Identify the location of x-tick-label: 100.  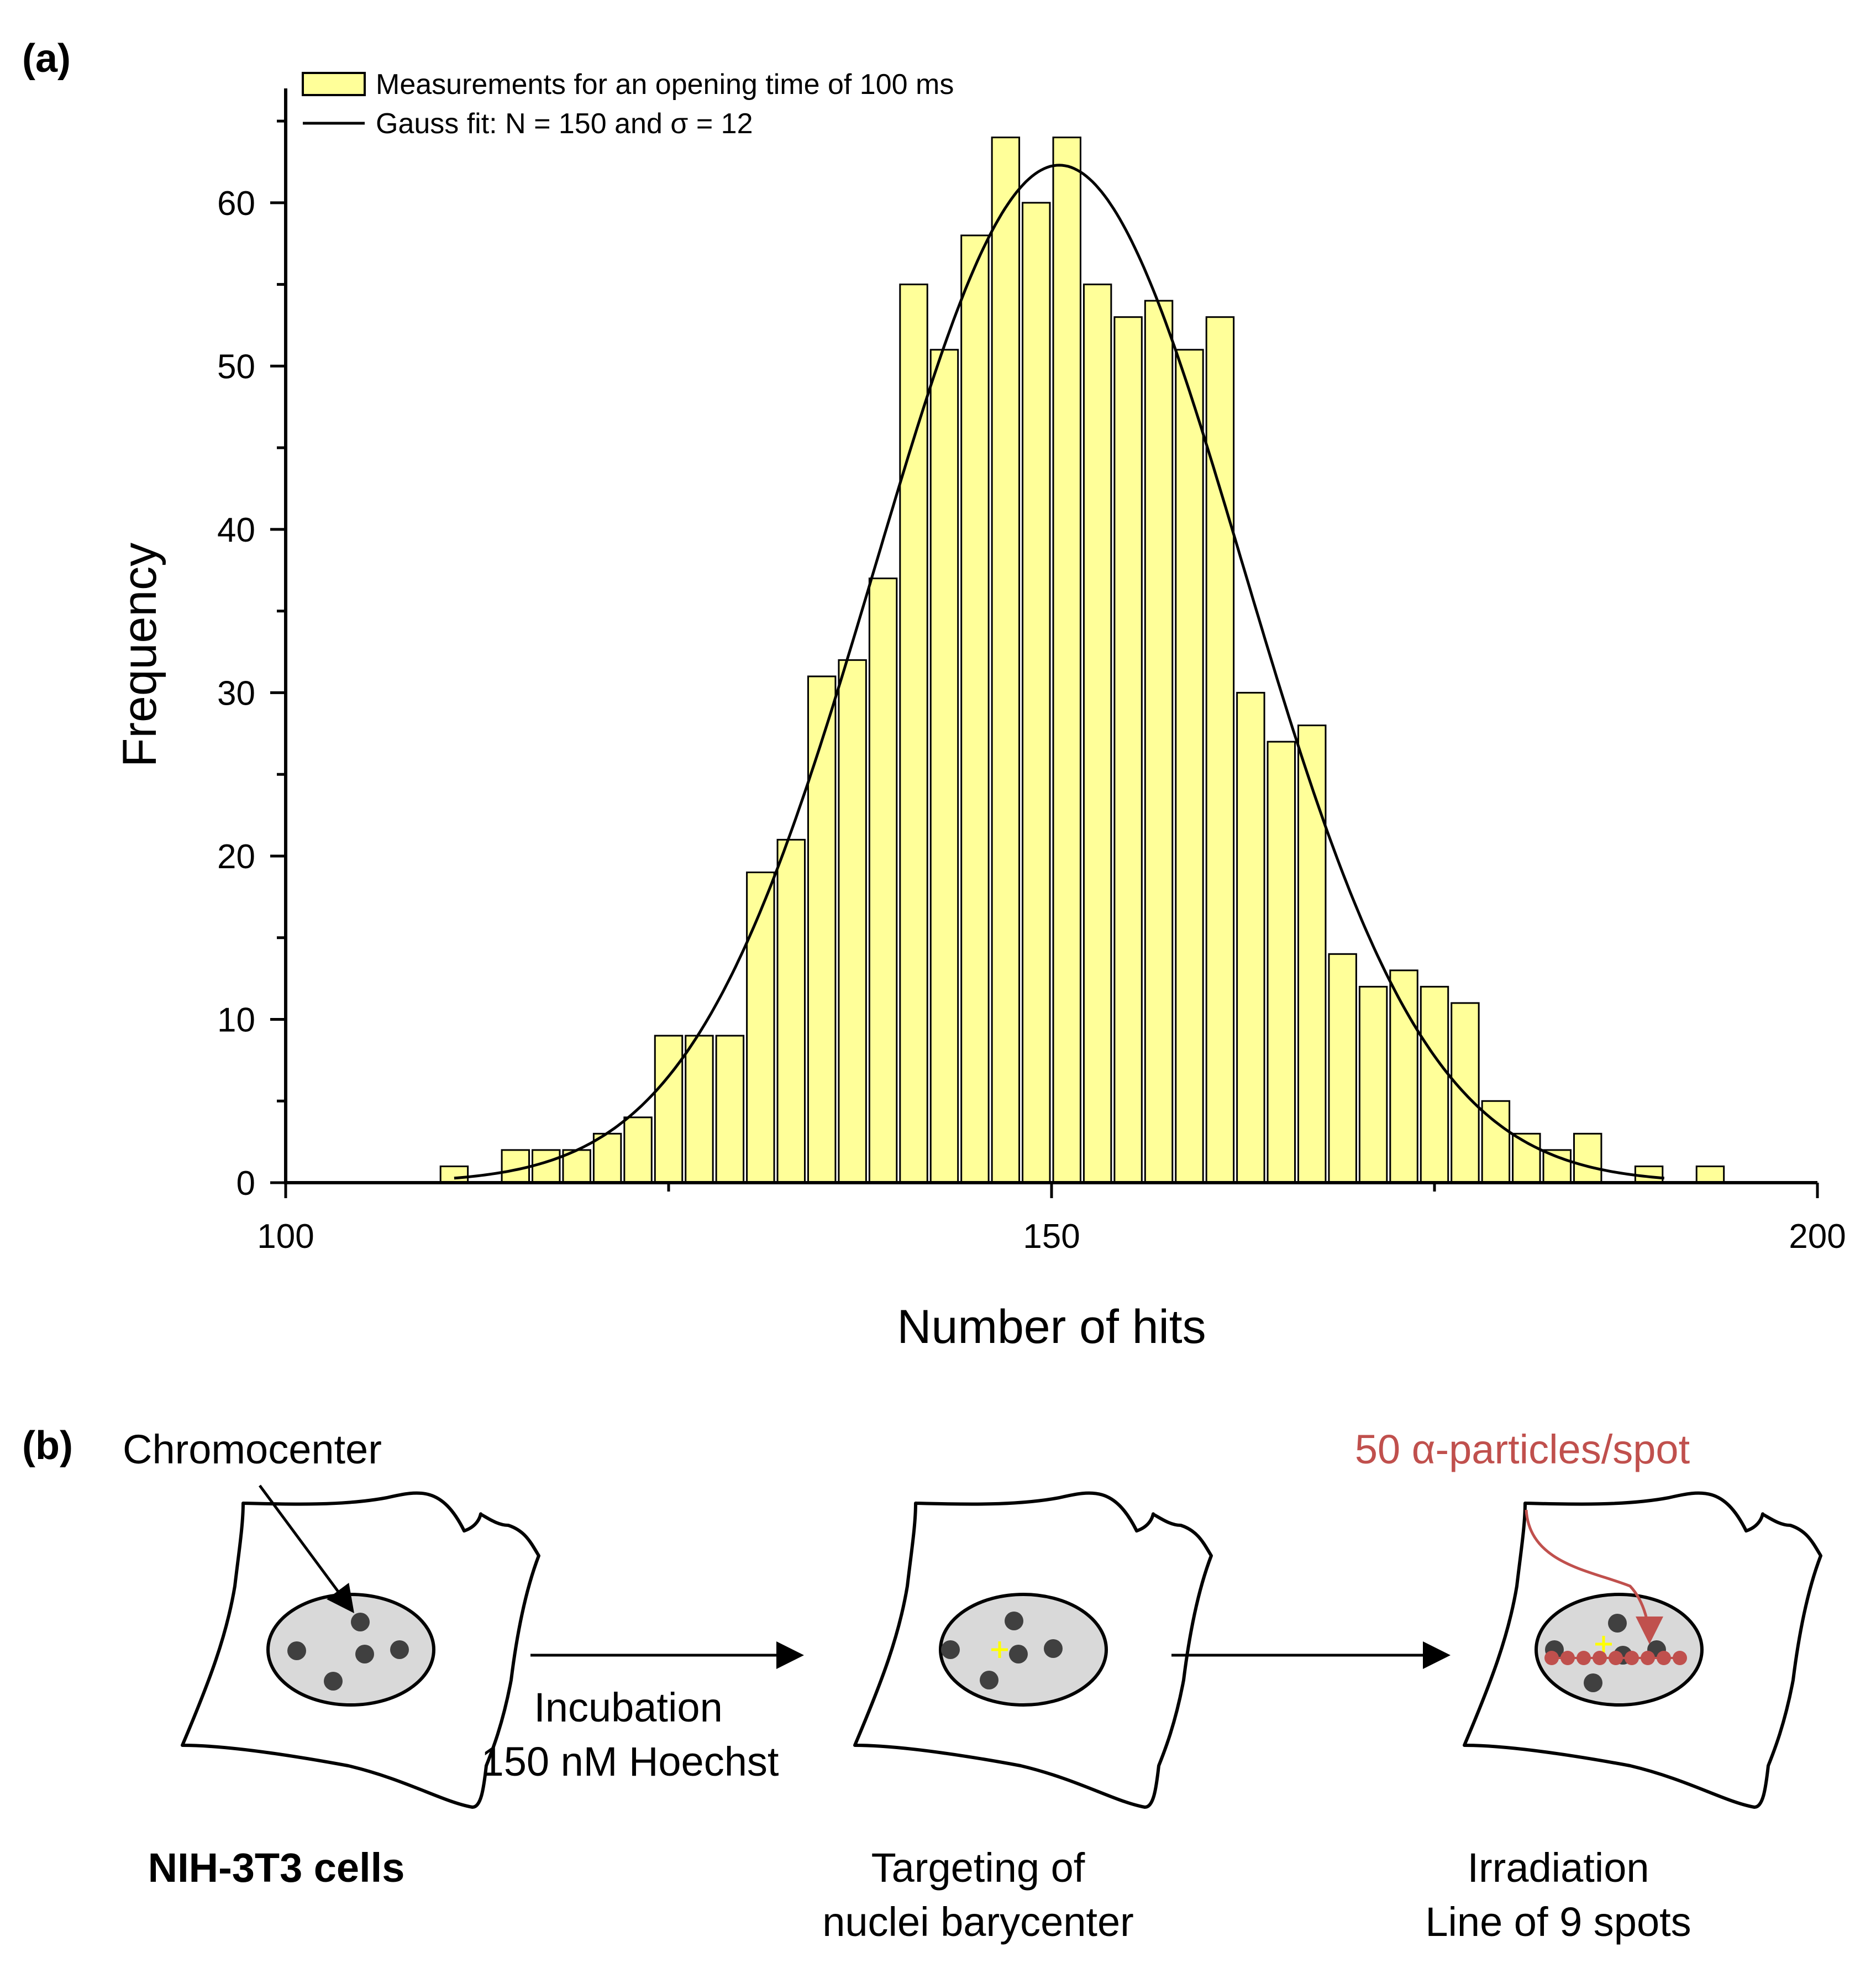
(285, 1236).